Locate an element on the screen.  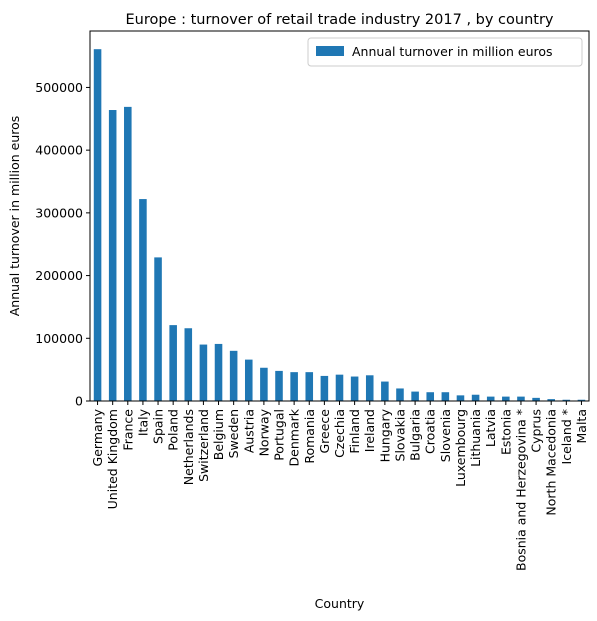
x-tick-label: Switzerland is located at coordinates (203, 445).